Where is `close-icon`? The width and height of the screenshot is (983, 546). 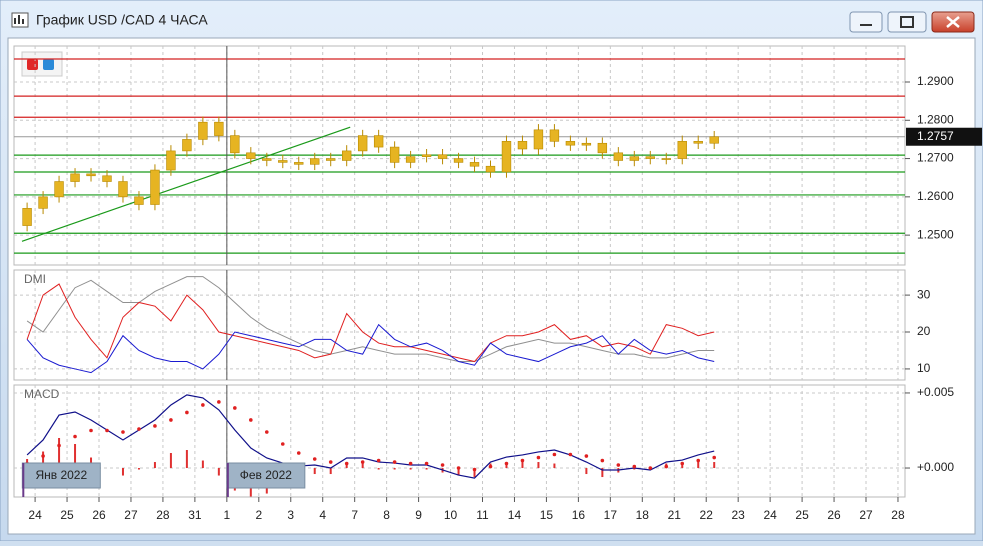 close-icon is located at coordinates (953, 22).